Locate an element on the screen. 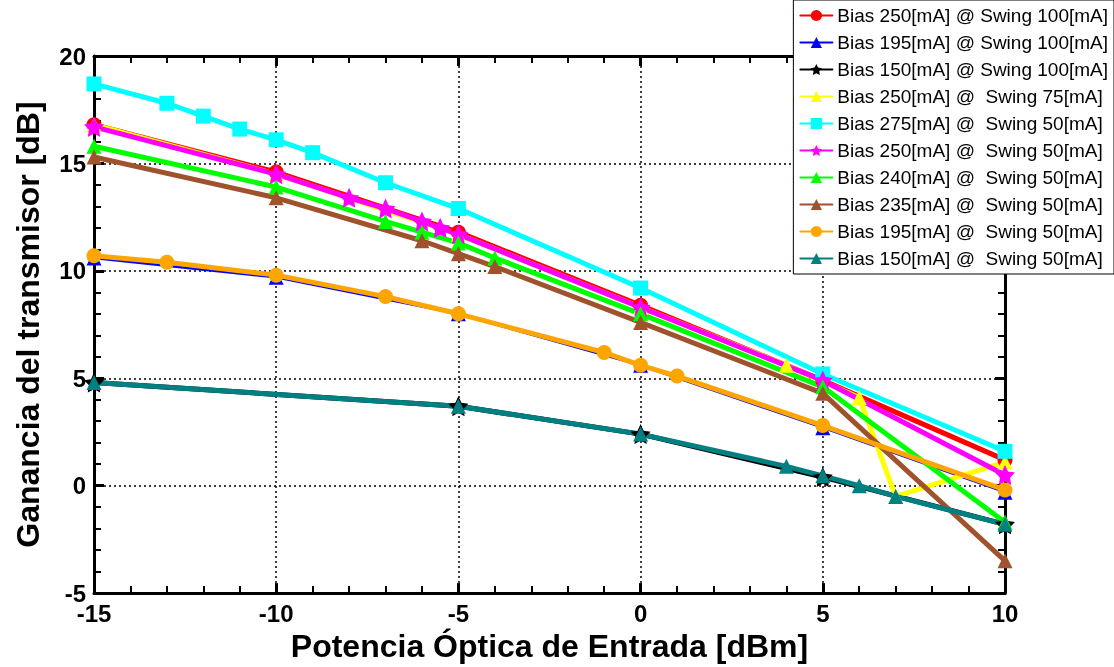 The width and height of the screenshot is (1114, 667). x-tick-label: 10 is located at coordinates (1005, 613).